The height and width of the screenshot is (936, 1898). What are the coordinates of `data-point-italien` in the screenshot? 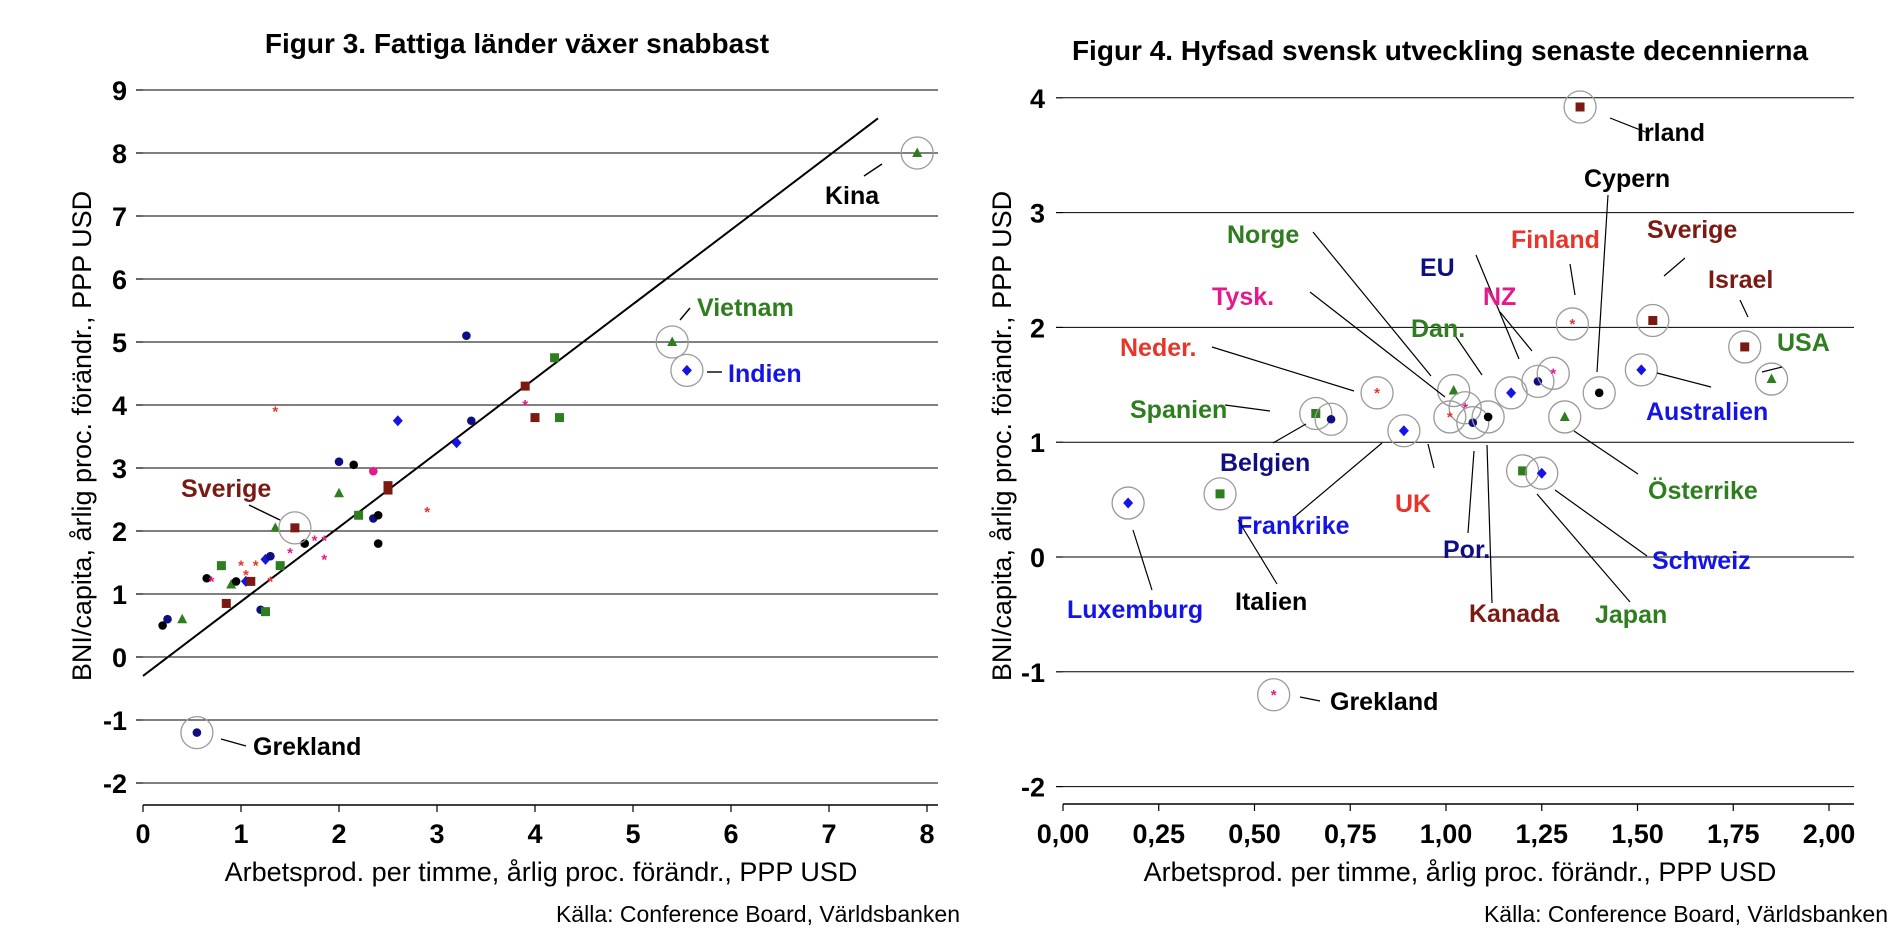 It's located at (1220, 494).